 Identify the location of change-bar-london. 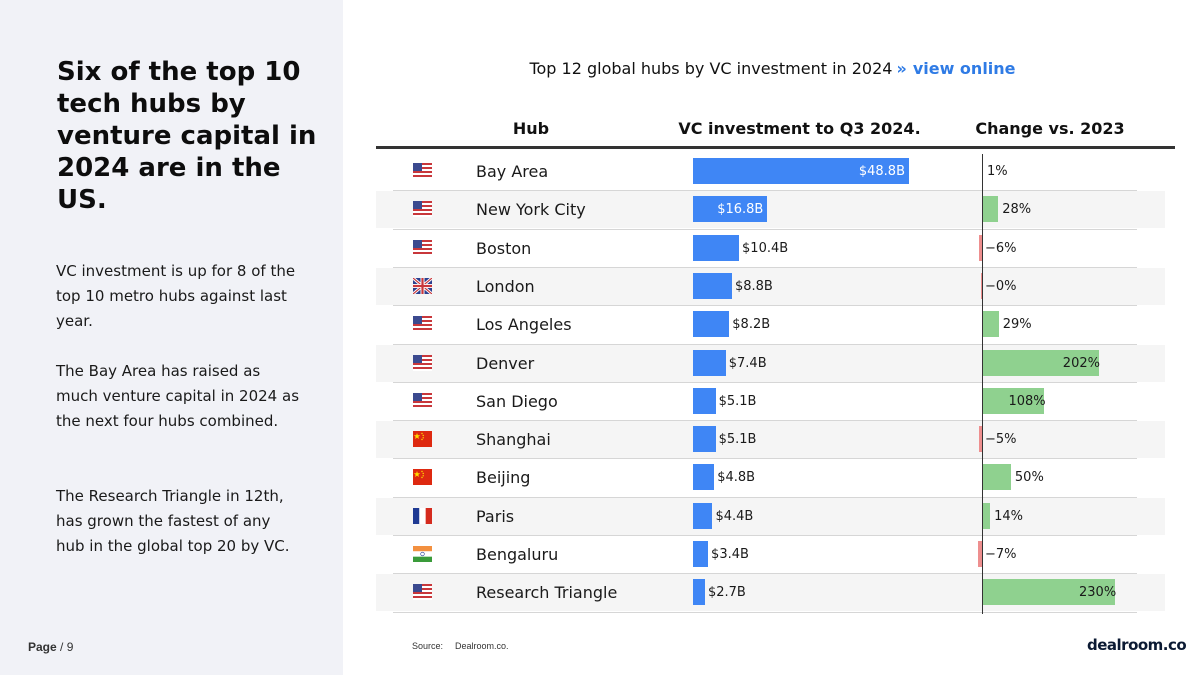
(981, 285).